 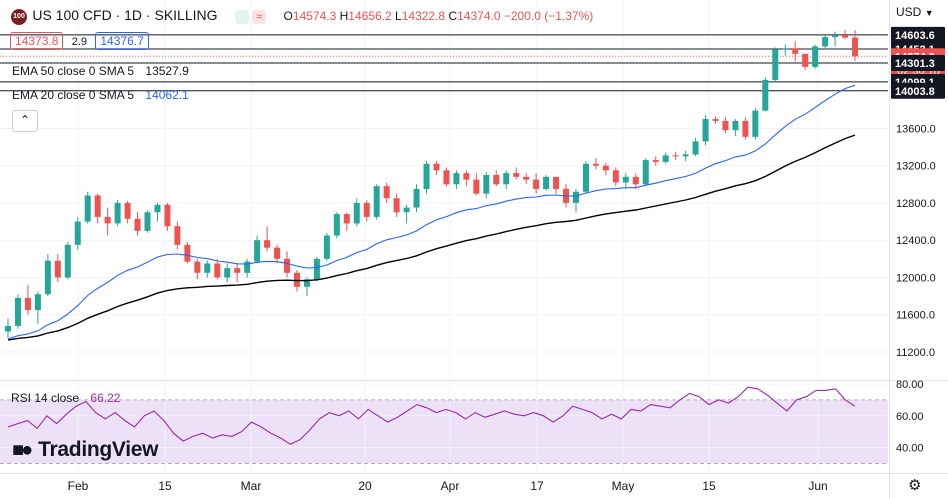 I want to click on rsi-axis-label: 60.00, so click(x=910, y=417).